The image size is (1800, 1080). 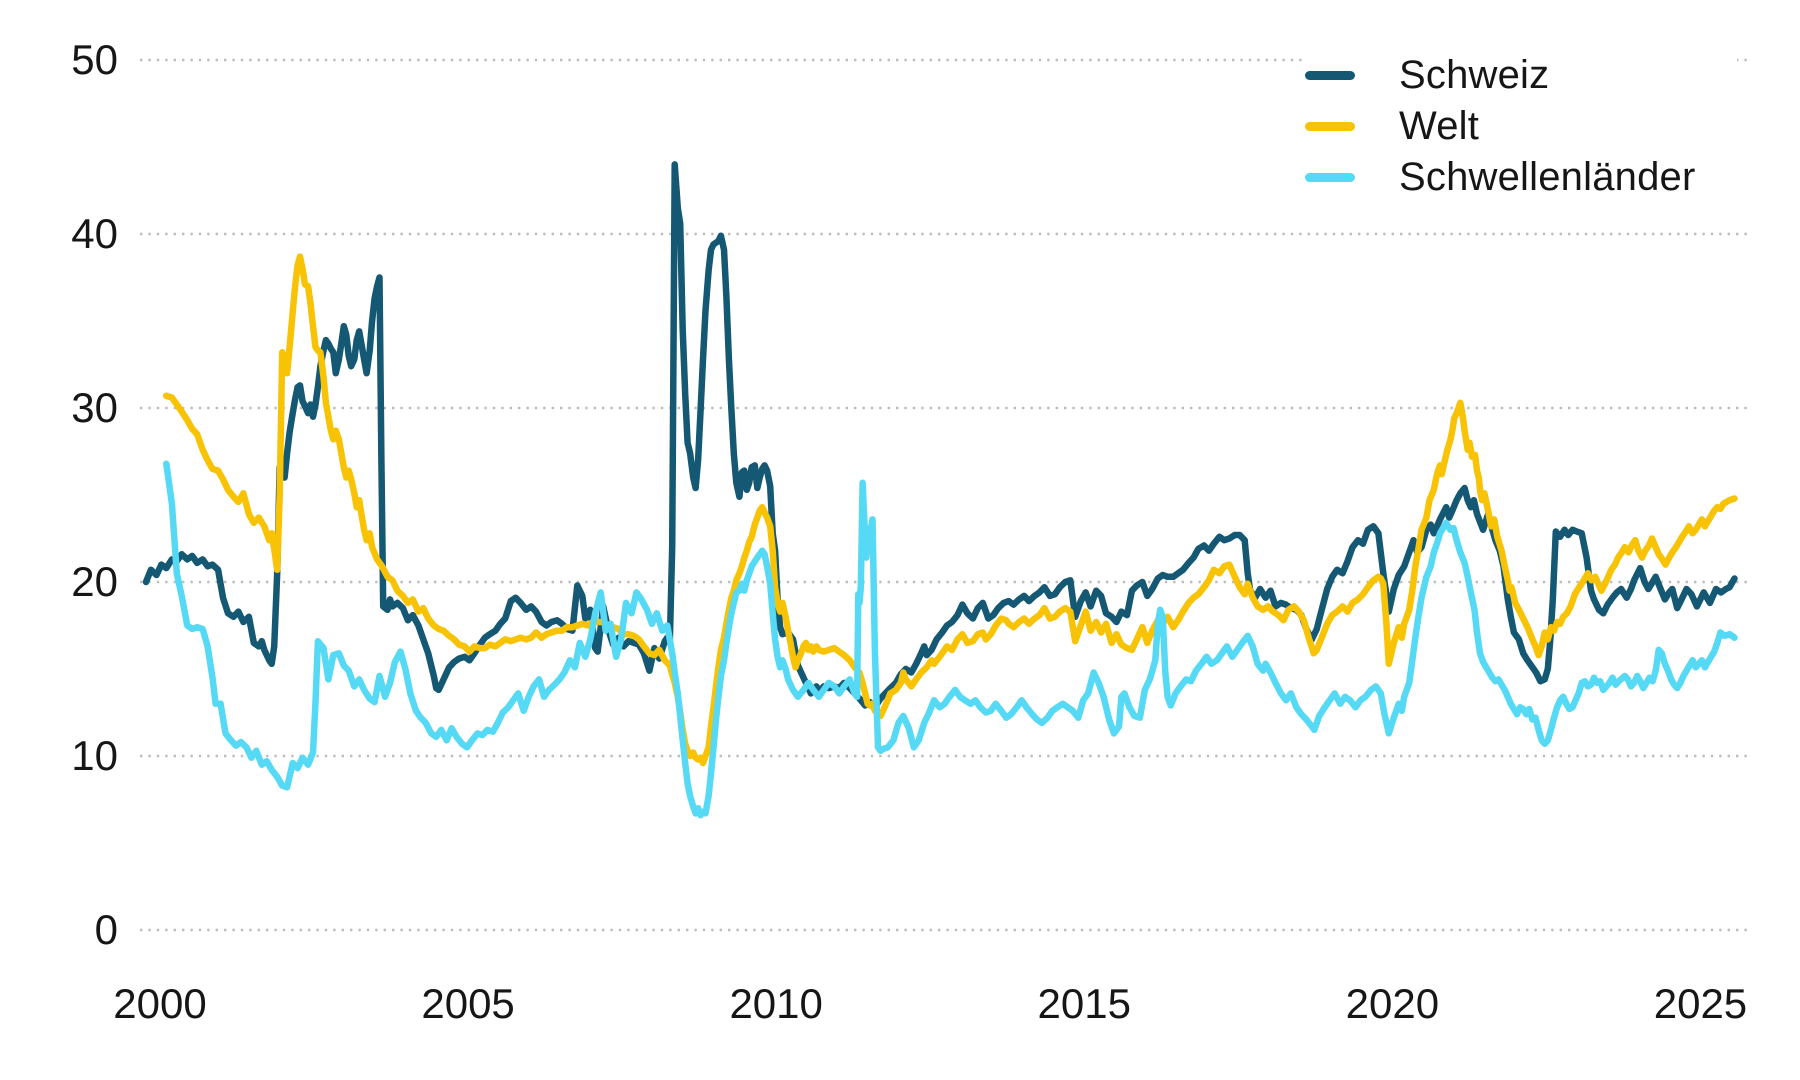 I want to click on y-tick-label: 0, so click(x=106, y=929).